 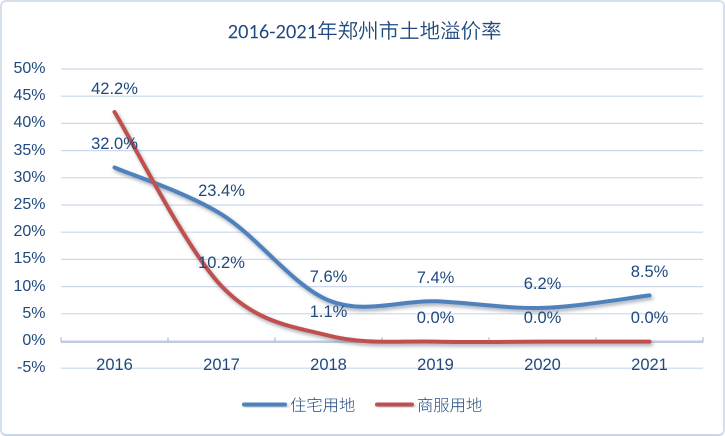 What do you see at coordinates (29, 96) in the screenshot?
I see `y-axis-tick-label: 45%` at bounding box center [29, 96].